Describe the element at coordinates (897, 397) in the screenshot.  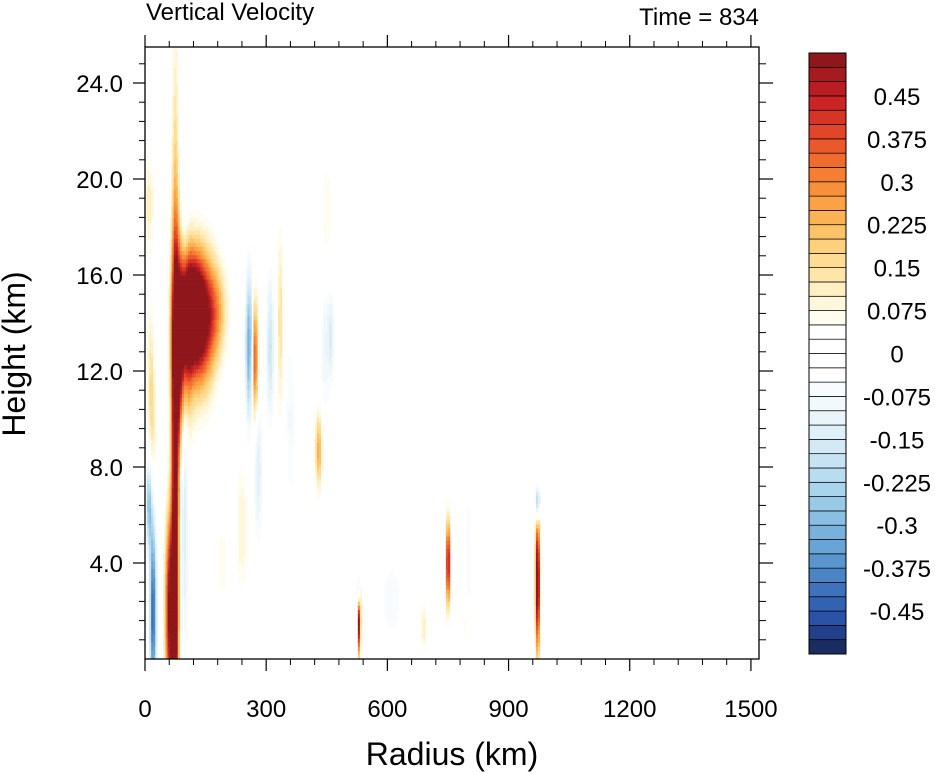
I see `colorbar-label: -0.075` at that location.